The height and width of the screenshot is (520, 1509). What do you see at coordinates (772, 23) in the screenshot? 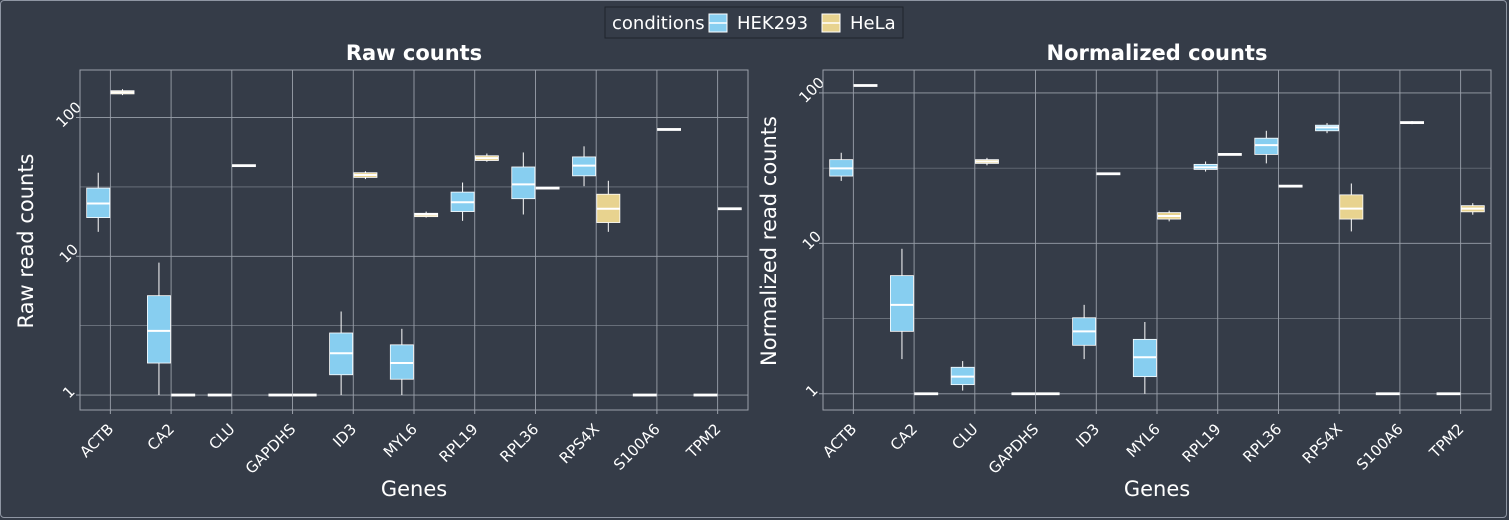
I see `legend-label-hek293: HEK293` at bounding box center [772, 23].